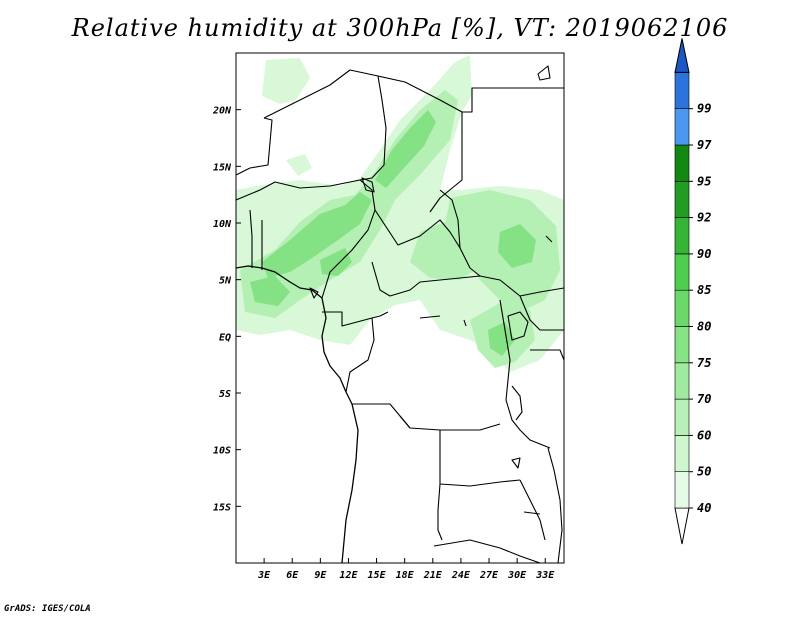 This screenshot has height=618, width=800. What do you see at coordinates (320, 575) in the screenshot?
I see `lon-tick-label: 9E` at bounding box center [320, 575].